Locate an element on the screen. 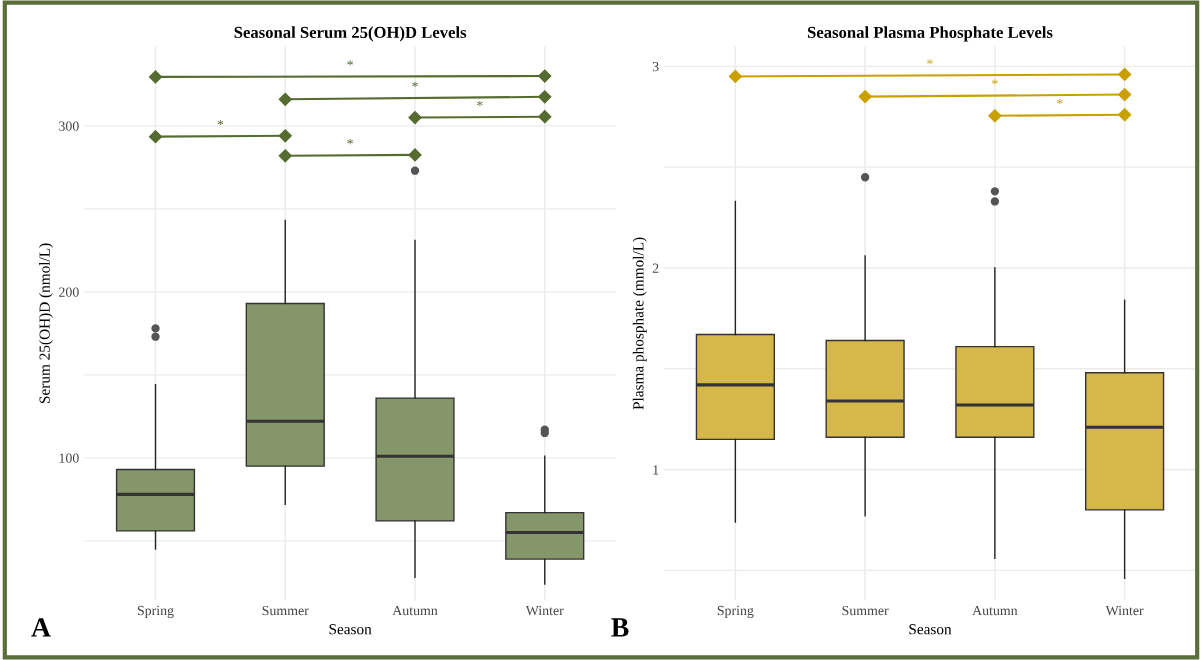 The image size is (1202, 660). y-tick-label: 300 is located at coordinates (69, 126).